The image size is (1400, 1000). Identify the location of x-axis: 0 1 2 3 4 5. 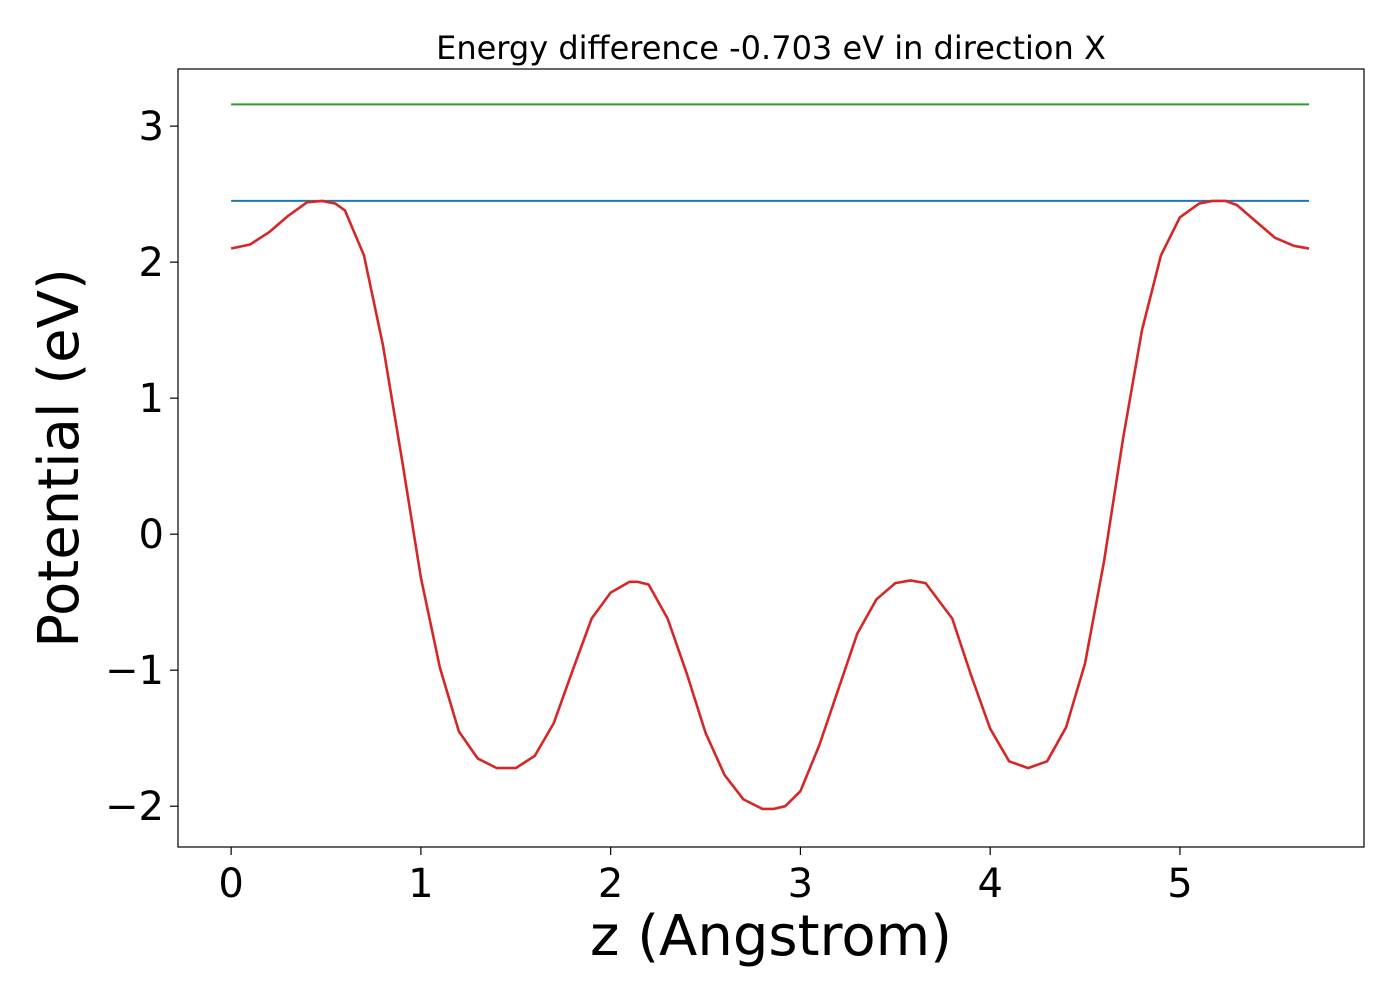
(705, 877).